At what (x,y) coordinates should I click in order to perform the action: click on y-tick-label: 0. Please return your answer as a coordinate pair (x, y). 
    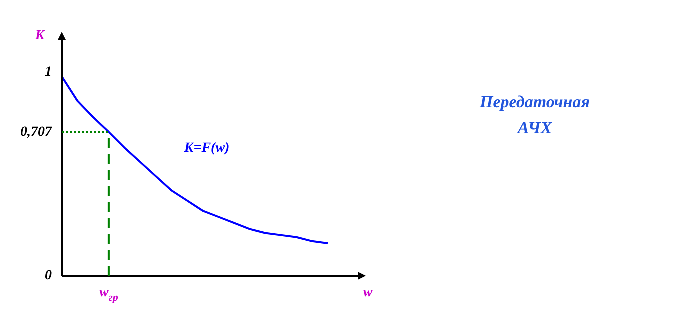
    Looking at the image, I should click on (48, 276).